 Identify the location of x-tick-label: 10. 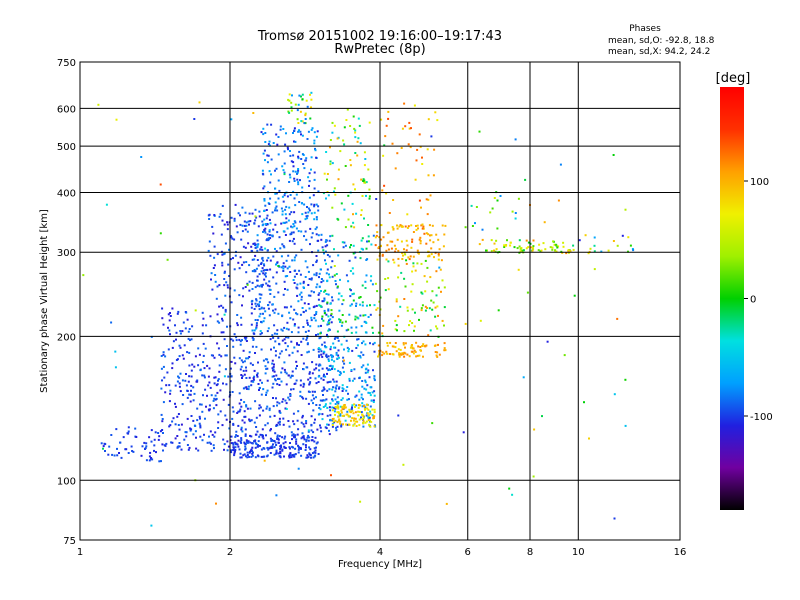
(578, 552).